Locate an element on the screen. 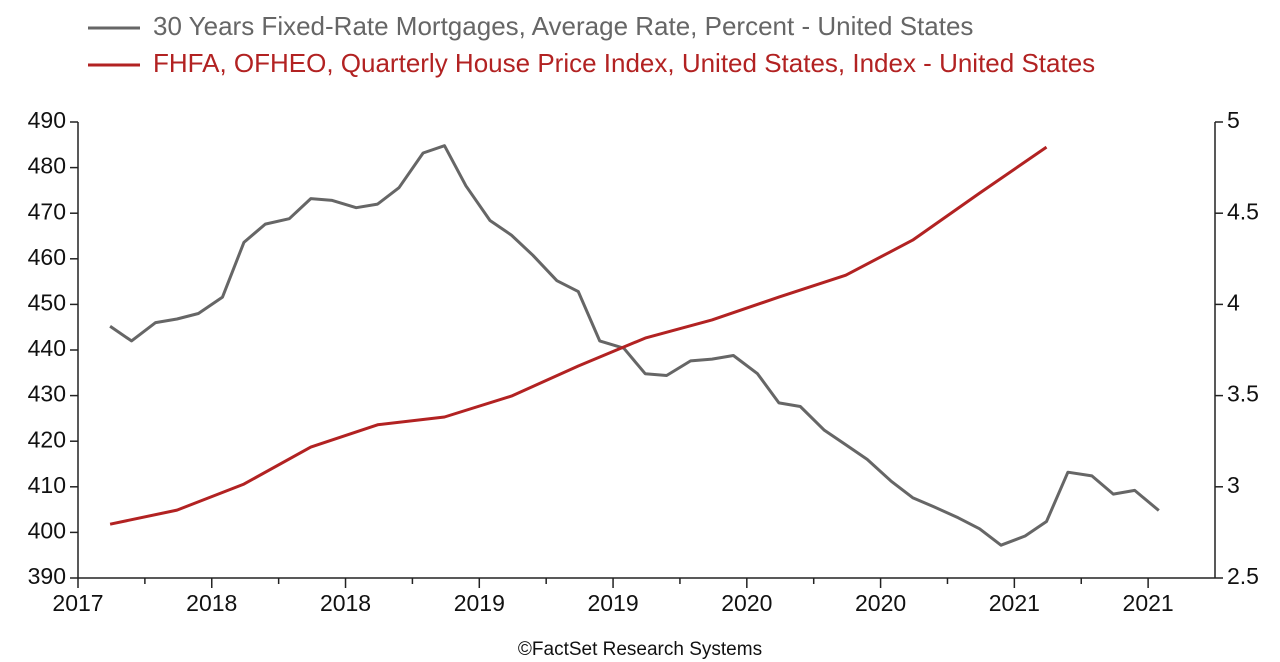  y-tick-label: 480 is located at coordinates (47, 166).